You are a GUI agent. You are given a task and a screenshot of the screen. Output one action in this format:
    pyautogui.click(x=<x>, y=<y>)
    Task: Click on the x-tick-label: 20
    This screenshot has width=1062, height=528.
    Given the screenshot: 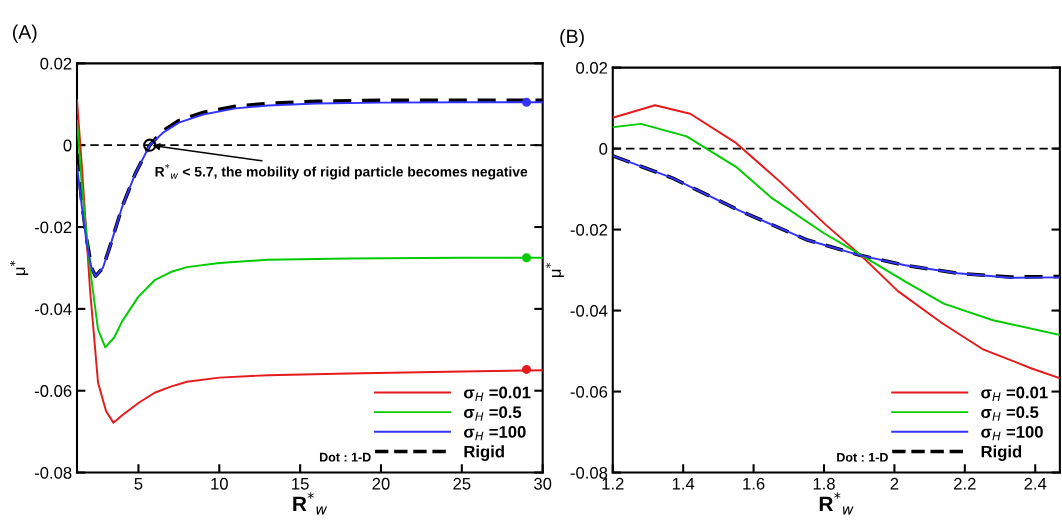 What is the action you would take?
    pyautogui.click(x=381, y=483)
    